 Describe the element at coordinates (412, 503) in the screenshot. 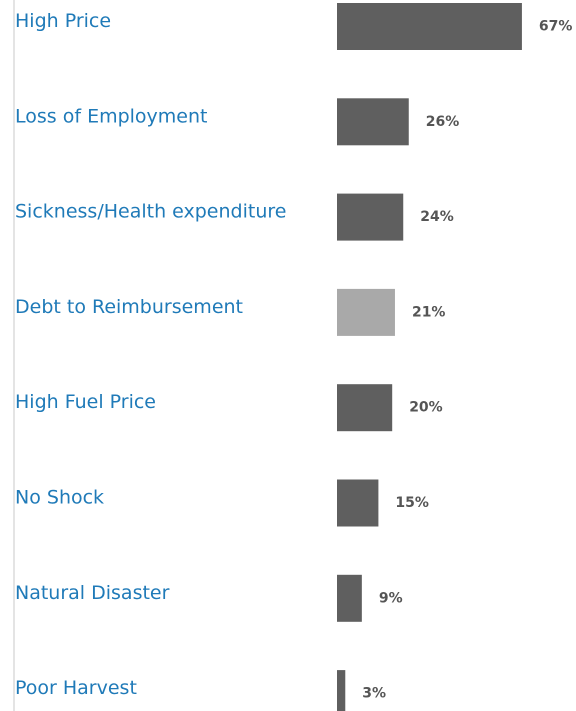

I see `value-label: 15%` at that location.